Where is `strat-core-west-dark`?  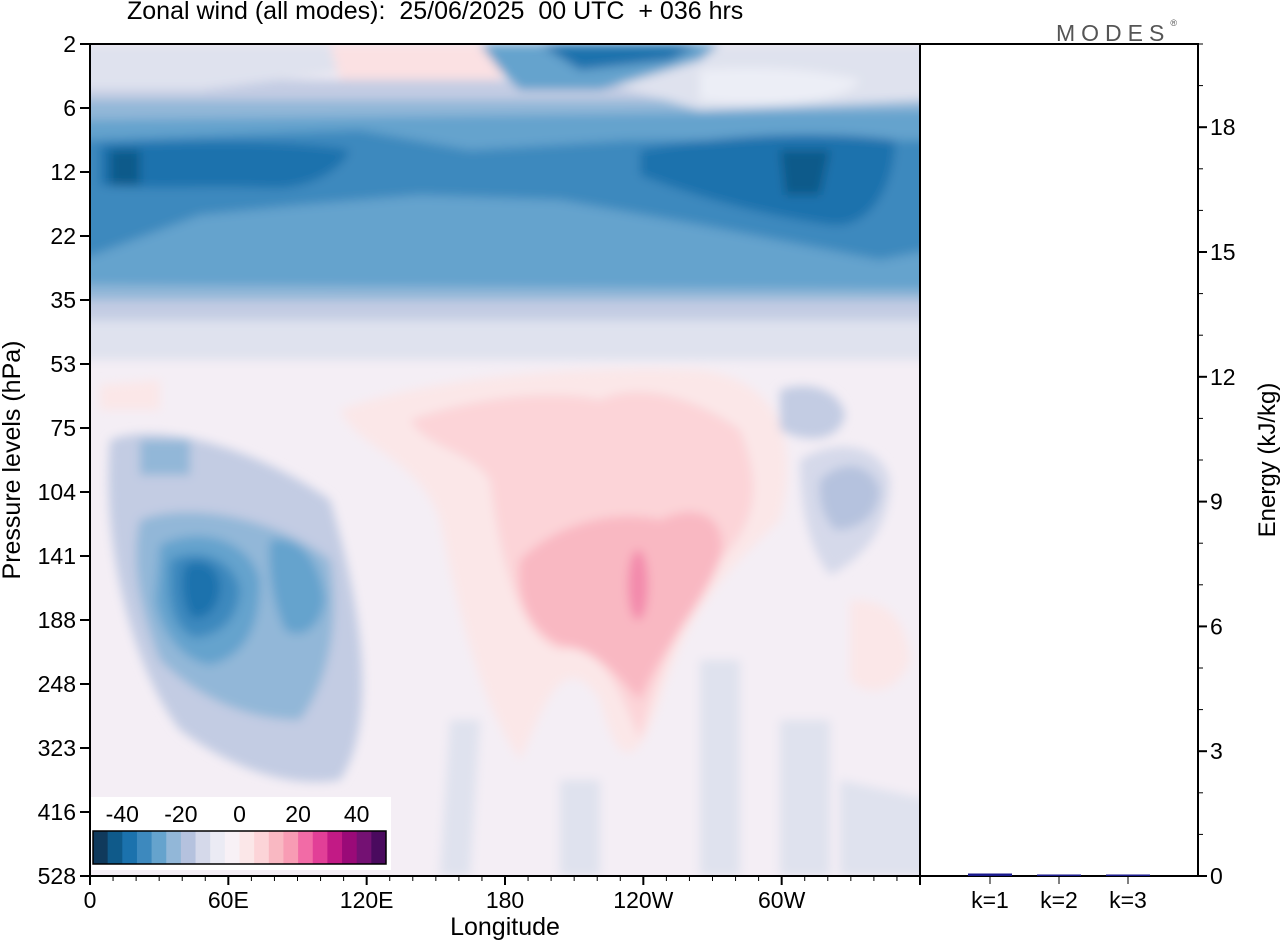
strat-core-west-dark is located at coordinates (125, 167).